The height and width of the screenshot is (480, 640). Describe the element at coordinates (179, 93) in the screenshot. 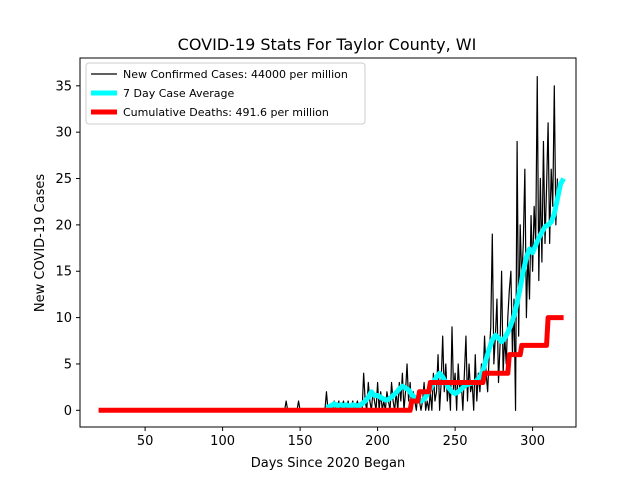

I see `legend-label-7-day-average: 7 Day Case Average` at that location.